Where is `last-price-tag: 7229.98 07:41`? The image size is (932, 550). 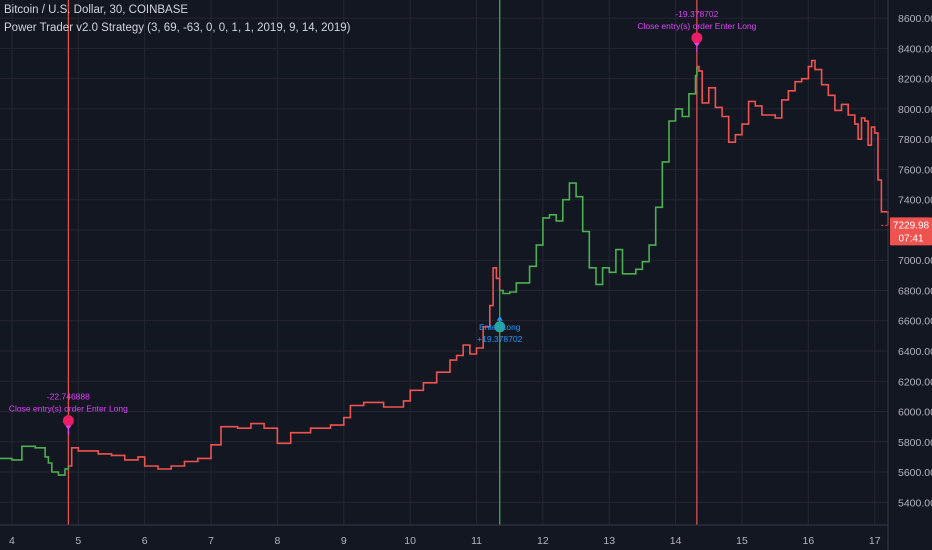
last-price-tag: 7229.98 07:41 is located at coordinates (906, 231).